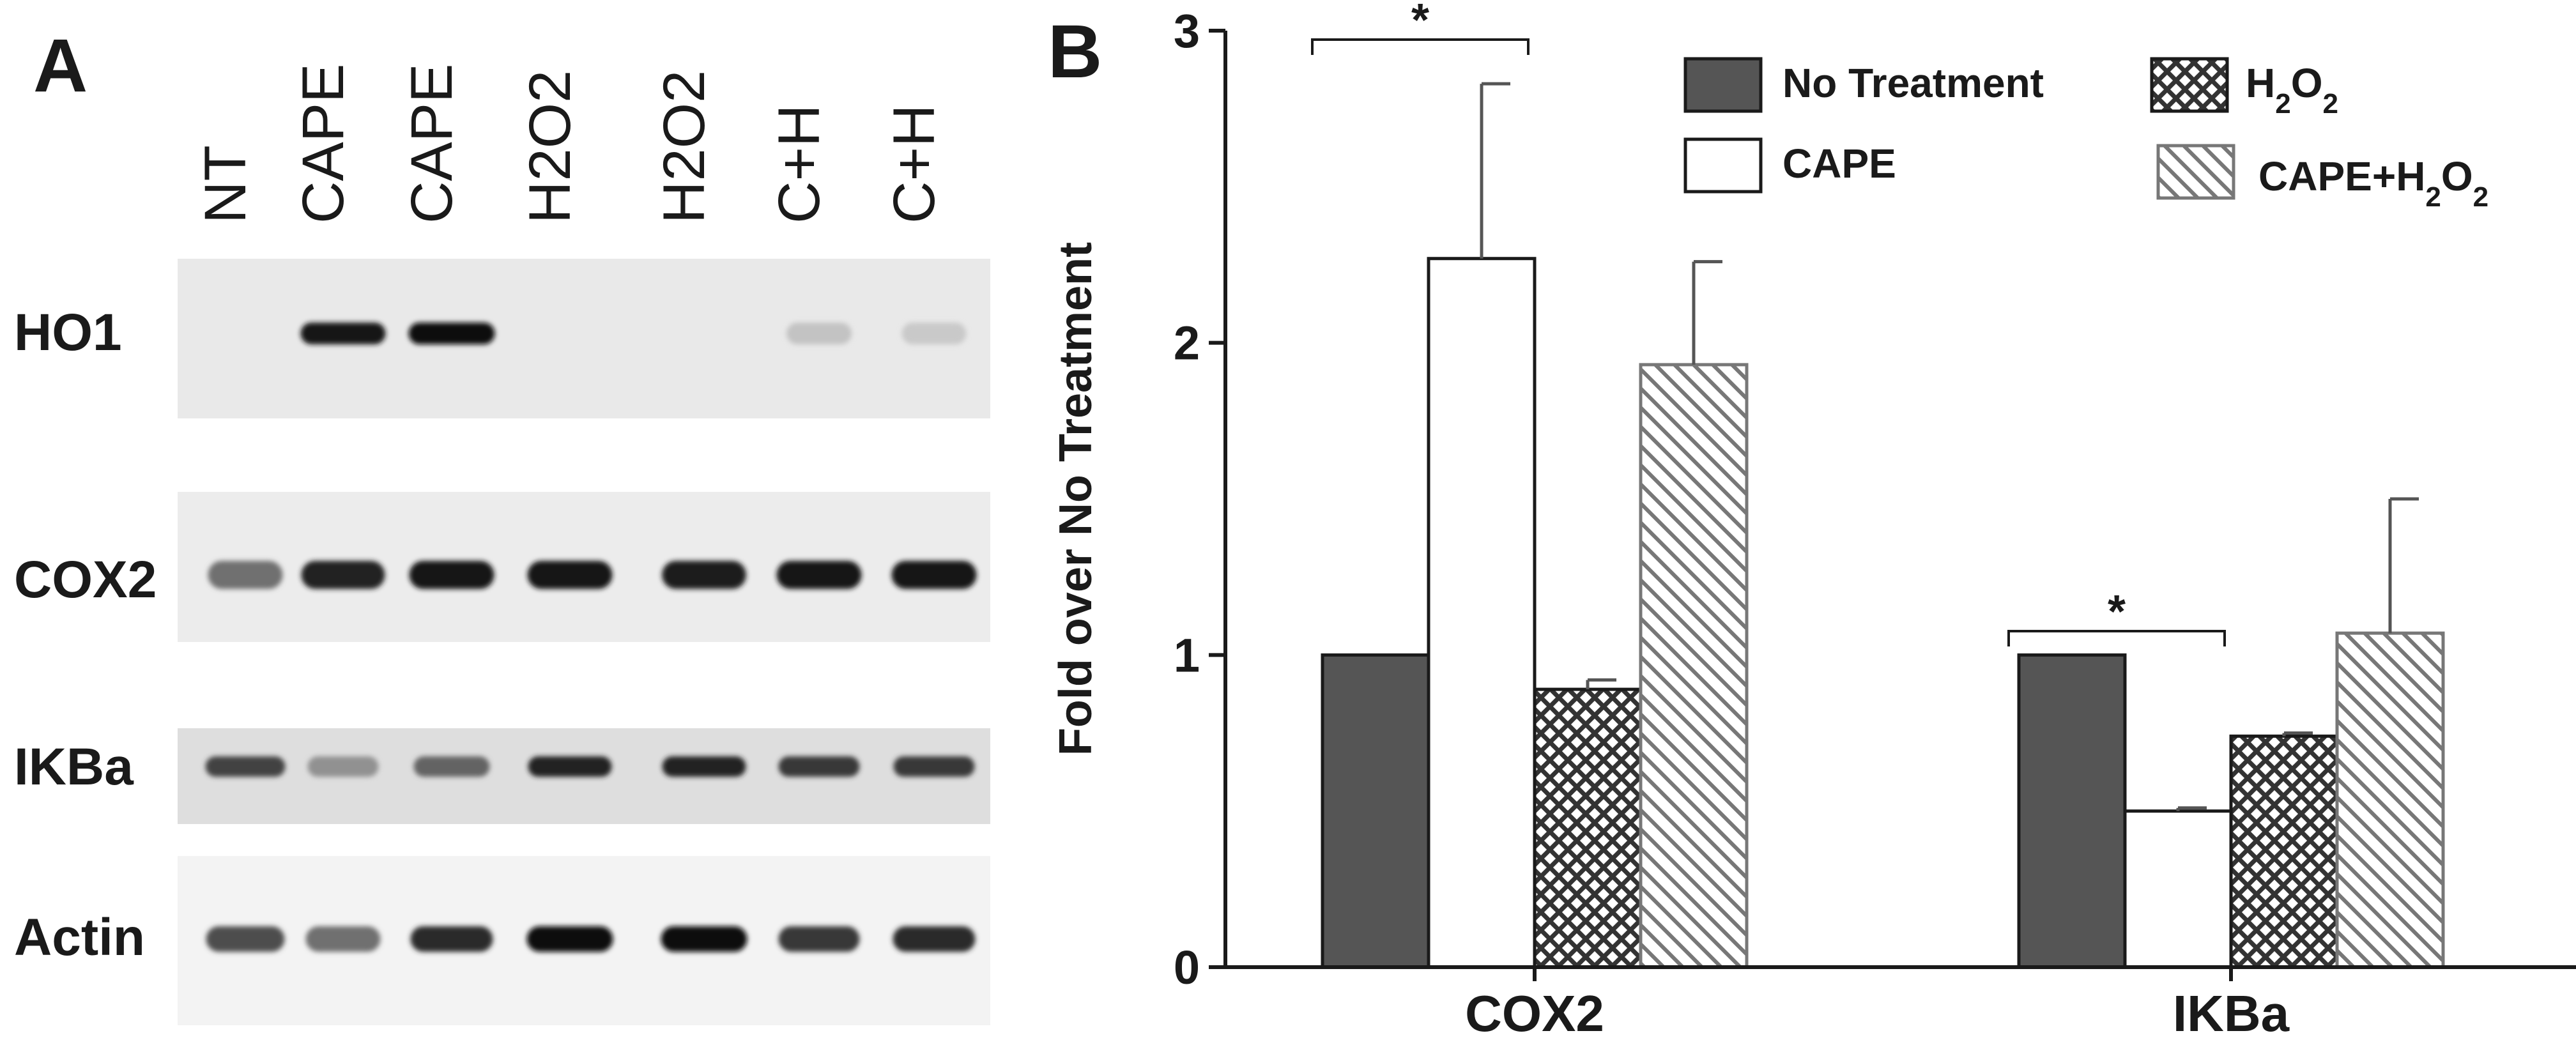 The height and width of the screenshot is (1047, 2576). Describe the element at coordinates (584, 338) in the screenshot. I see `blot-membrane` at that location.